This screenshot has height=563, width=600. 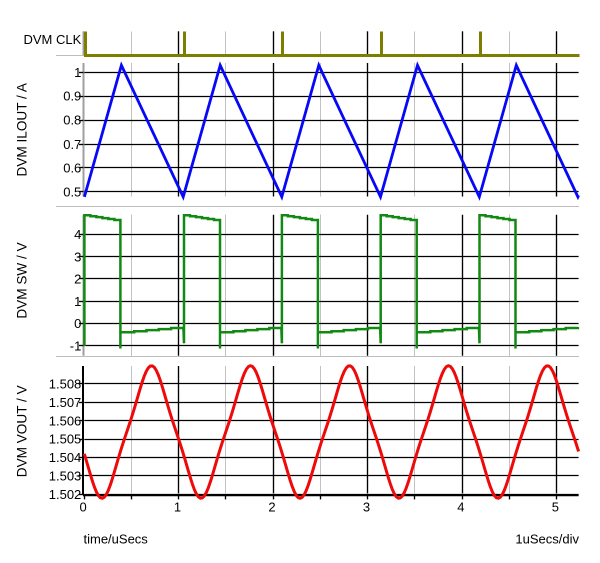 I want to click on svg-text: 1.505, so click(x=65, y=439).